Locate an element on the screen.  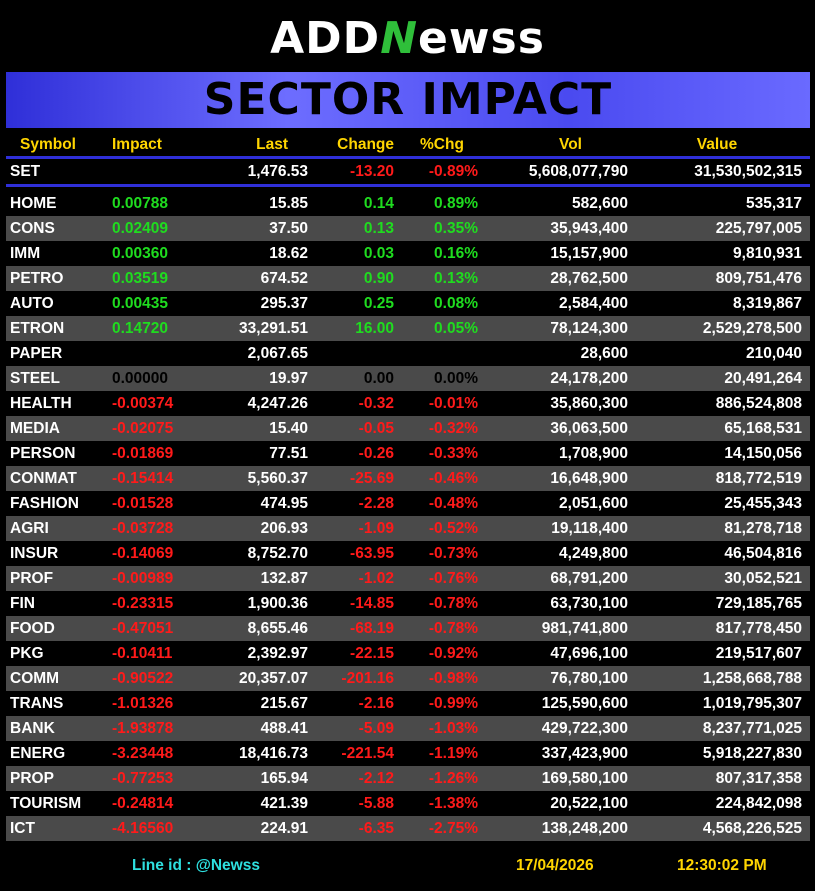
sector-symbol: HEALTH is located at coordinates (54, 403).